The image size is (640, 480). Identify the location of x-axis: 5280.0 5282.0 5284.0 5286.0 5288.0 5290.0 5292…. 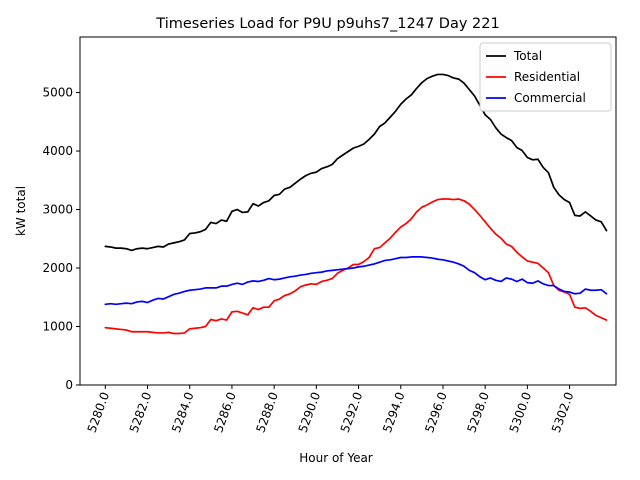
(331, 409).